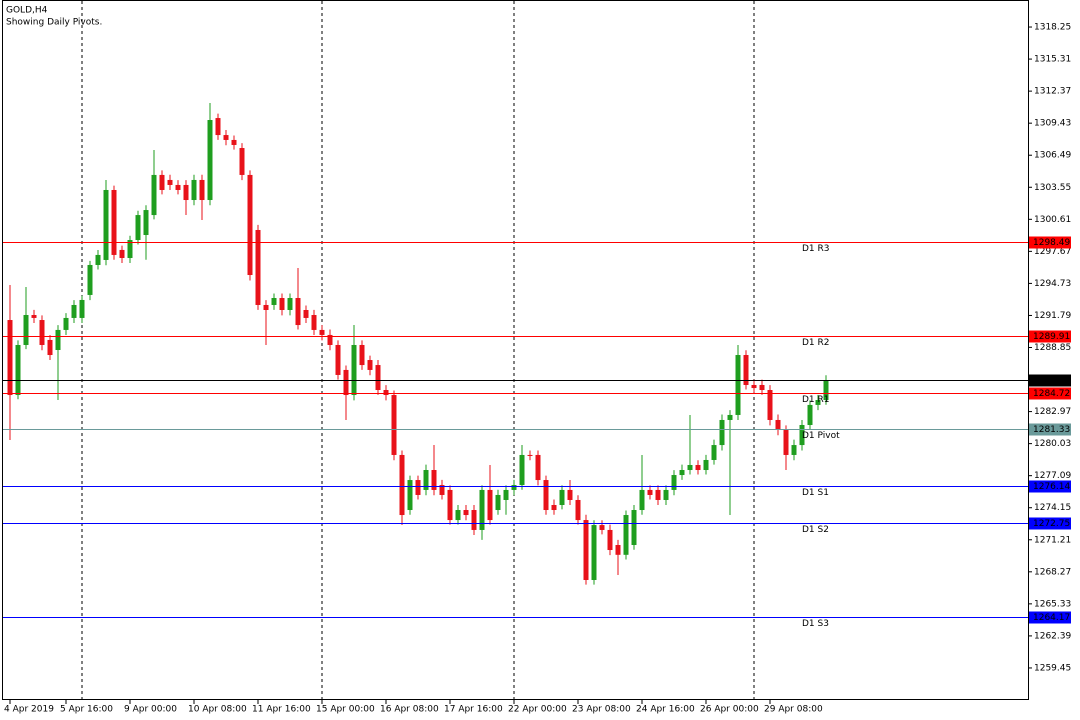  I want to click on x-tick-label: 26 Apr 00:00, so click(729, 710).